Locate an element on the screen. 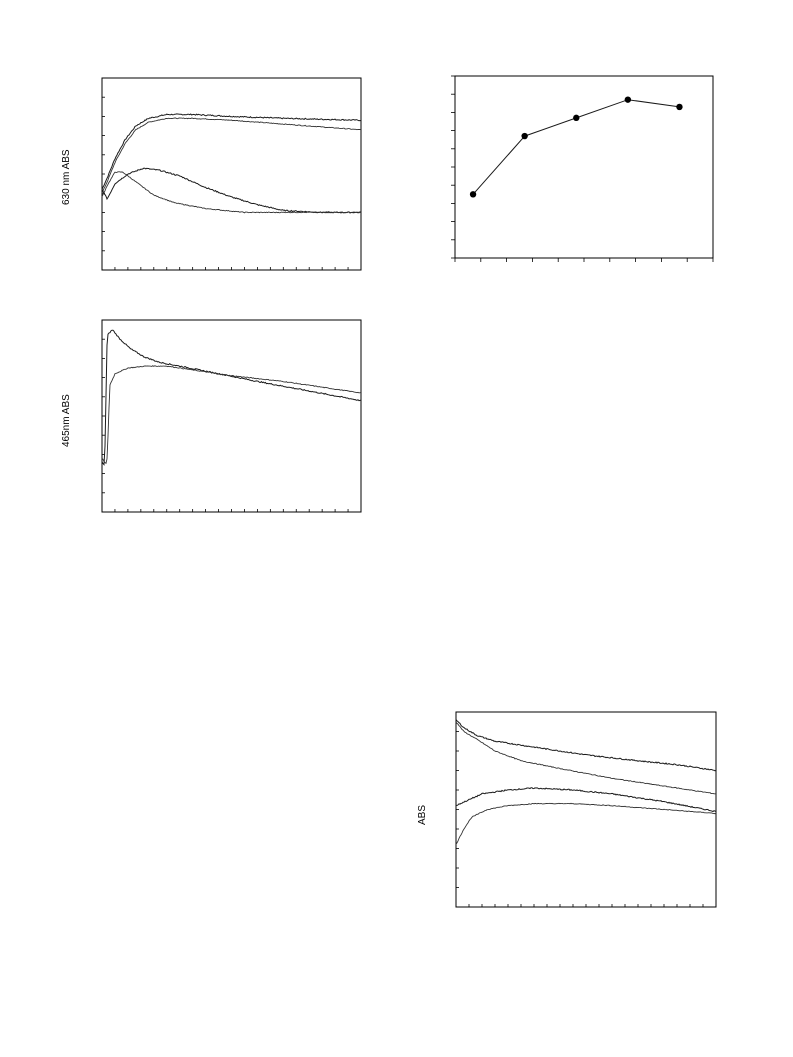 The height and width of the screenshot is (1057, 793). chart2-frame is located at coordinates (231, 416).